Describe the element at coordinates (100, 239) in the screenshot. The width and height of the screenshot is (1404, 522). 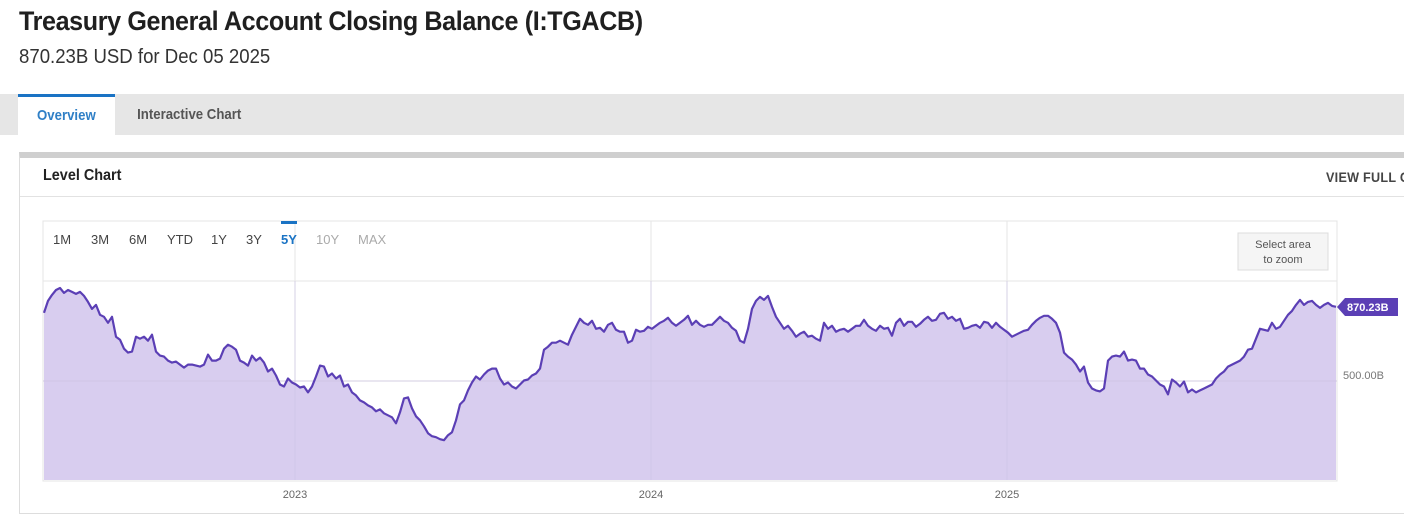
I see `range-3m-button: 3M` at that location.